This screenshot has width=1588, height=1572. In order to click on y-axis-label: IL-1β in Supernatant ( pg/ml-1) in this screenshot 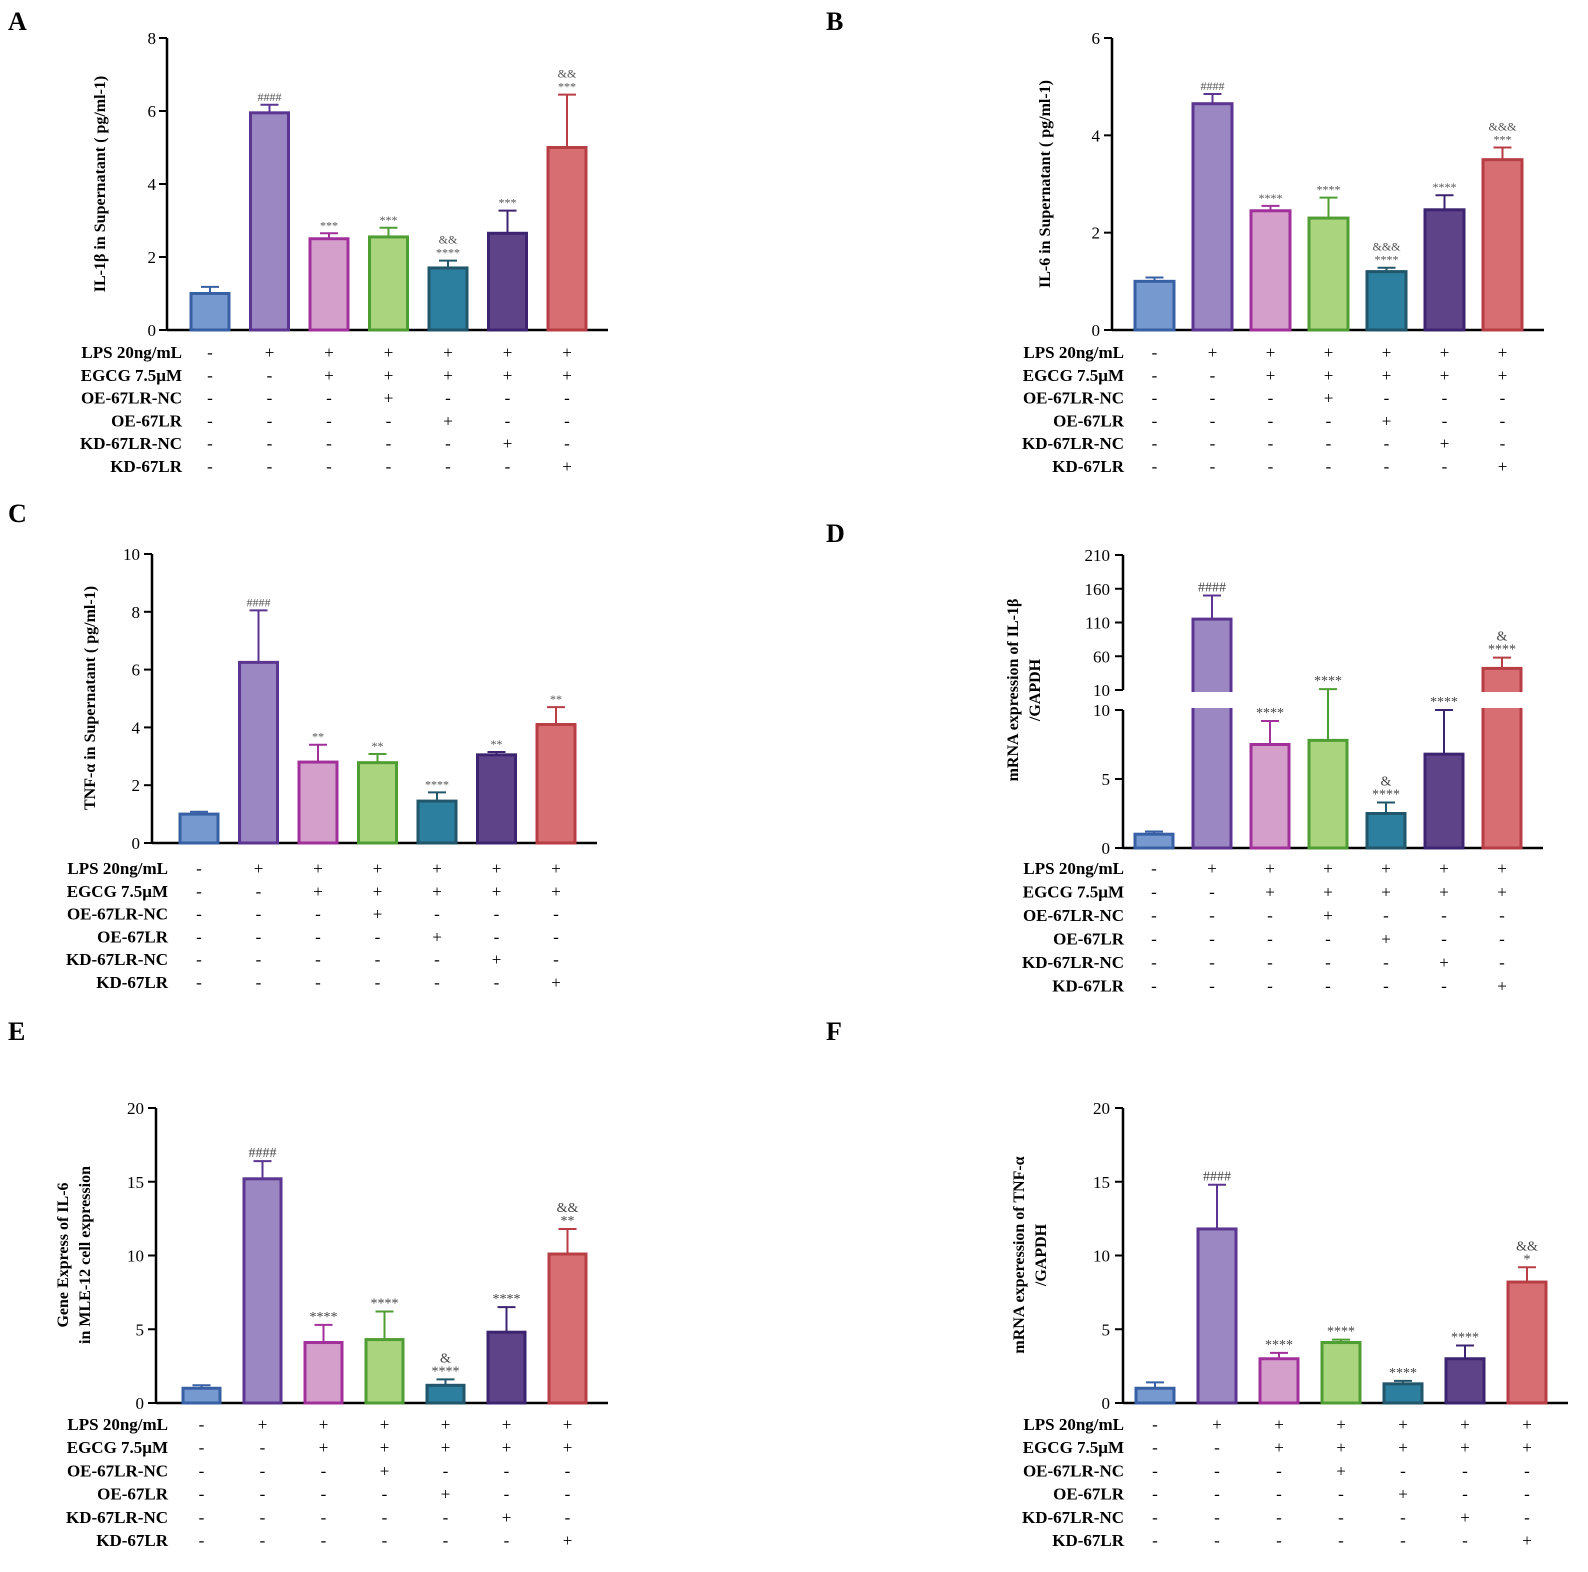, I will do `click(100, 184)`.